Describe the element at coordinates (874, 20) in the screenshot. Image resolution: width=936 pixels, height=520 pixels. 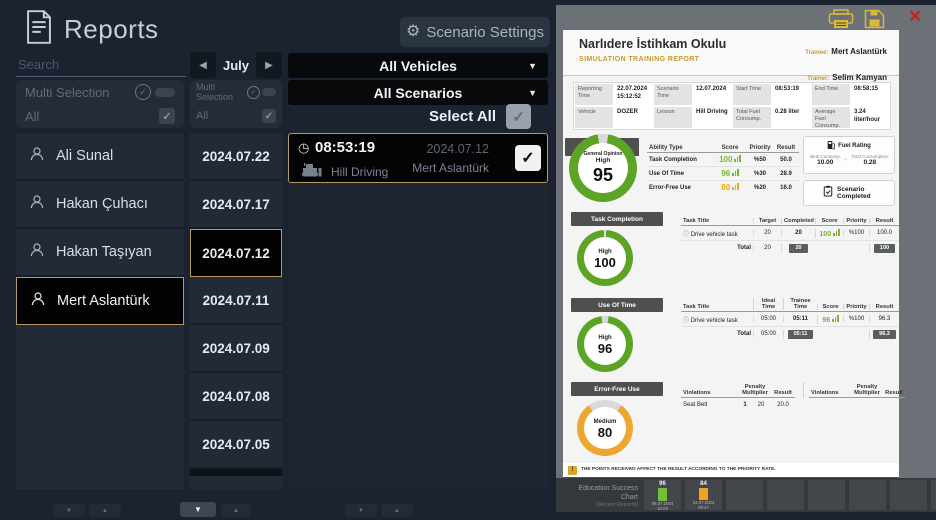
I see `save-button` at that location.